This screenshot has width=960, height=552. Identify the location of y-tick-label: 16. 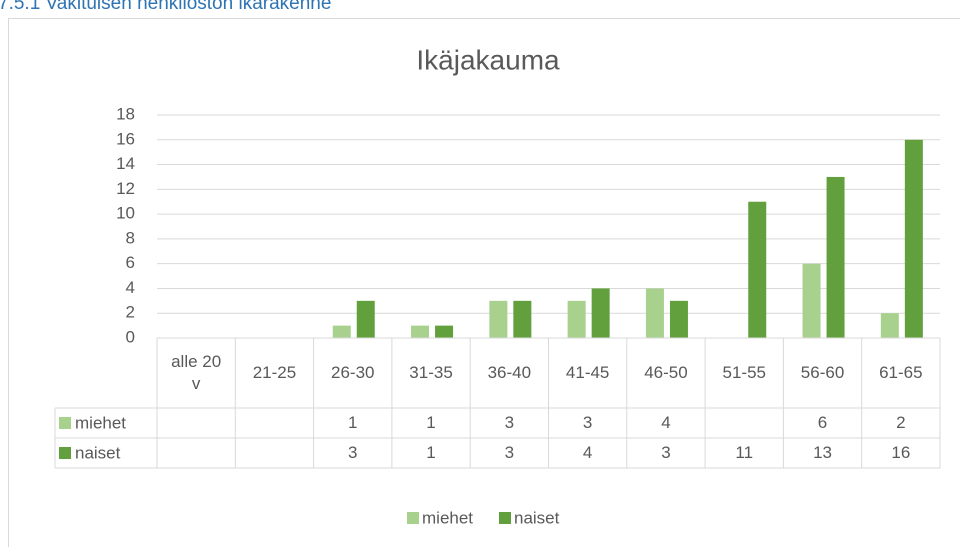
(125, 138).